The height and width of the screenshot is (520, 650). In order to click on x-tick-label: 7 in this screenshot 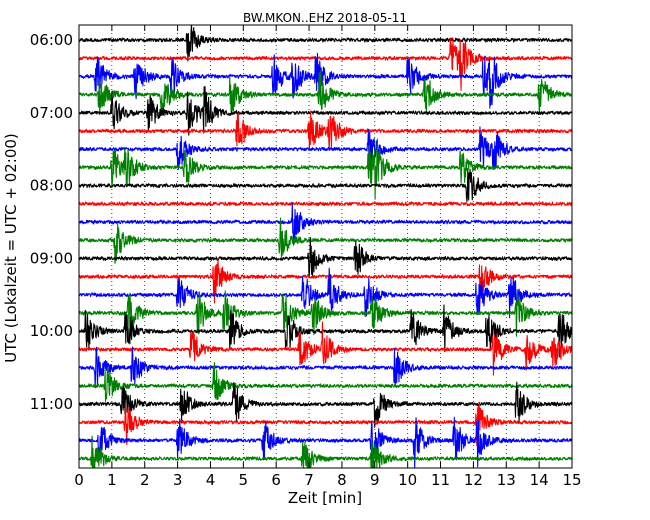, I will do `click(309, 480)`.